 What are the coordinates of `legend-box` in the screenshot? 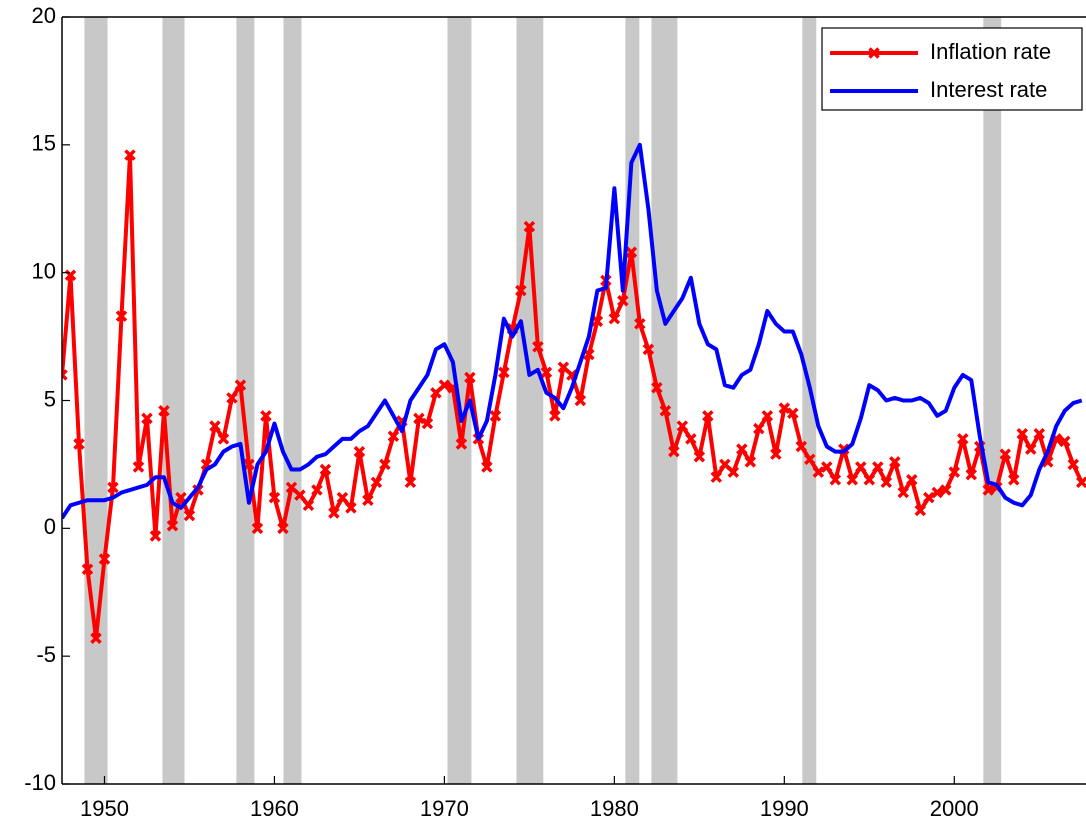 It's located at (952, 69).